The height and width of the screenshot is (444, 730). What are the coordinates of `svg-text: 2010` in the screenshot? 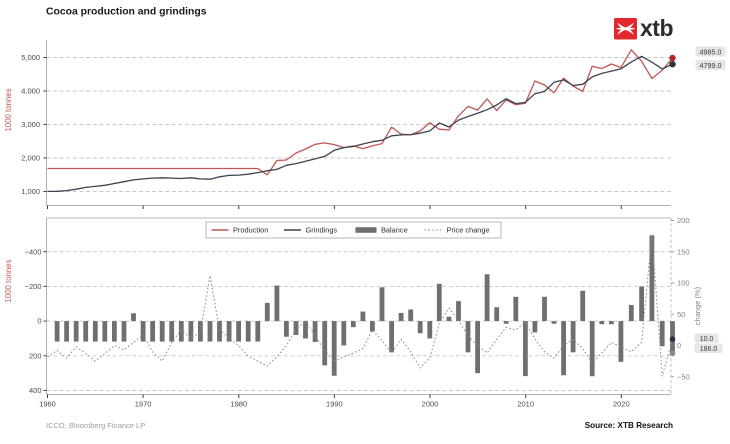 It's located at (525, 404).